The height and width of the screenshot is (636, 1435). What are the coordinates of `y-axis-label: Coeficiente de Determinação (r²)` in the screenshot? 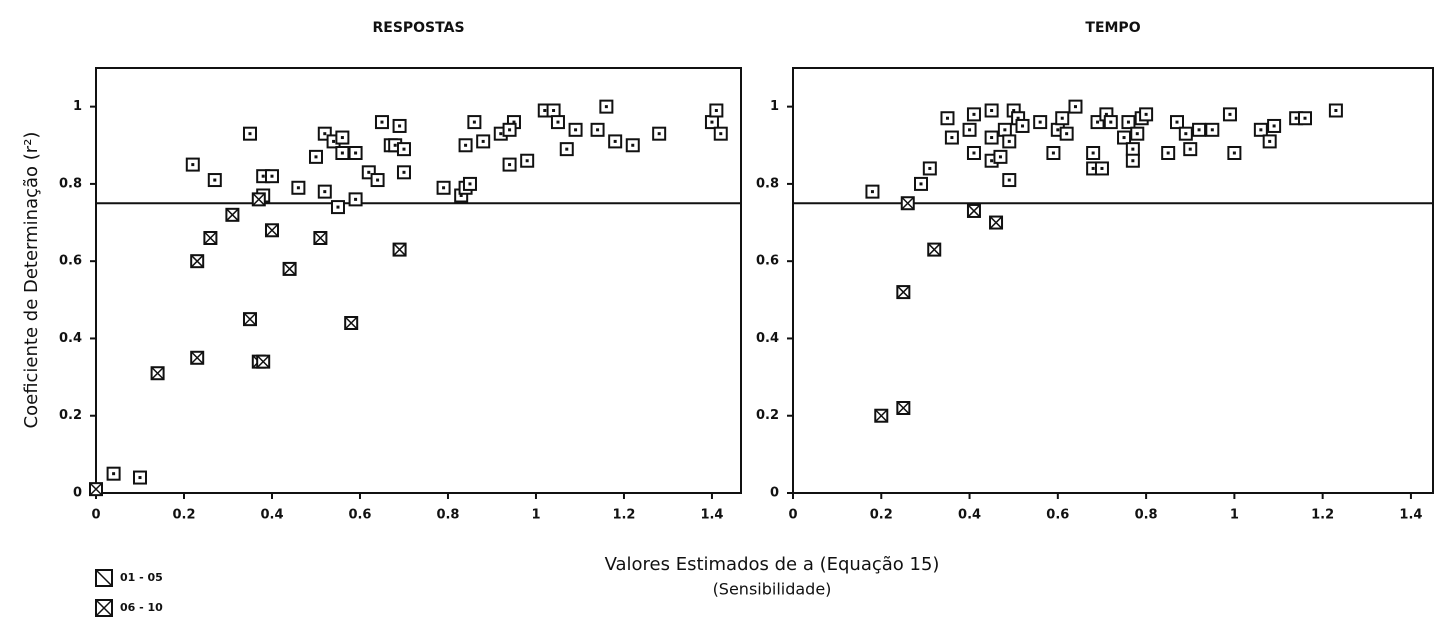 It's located at (31, 280).